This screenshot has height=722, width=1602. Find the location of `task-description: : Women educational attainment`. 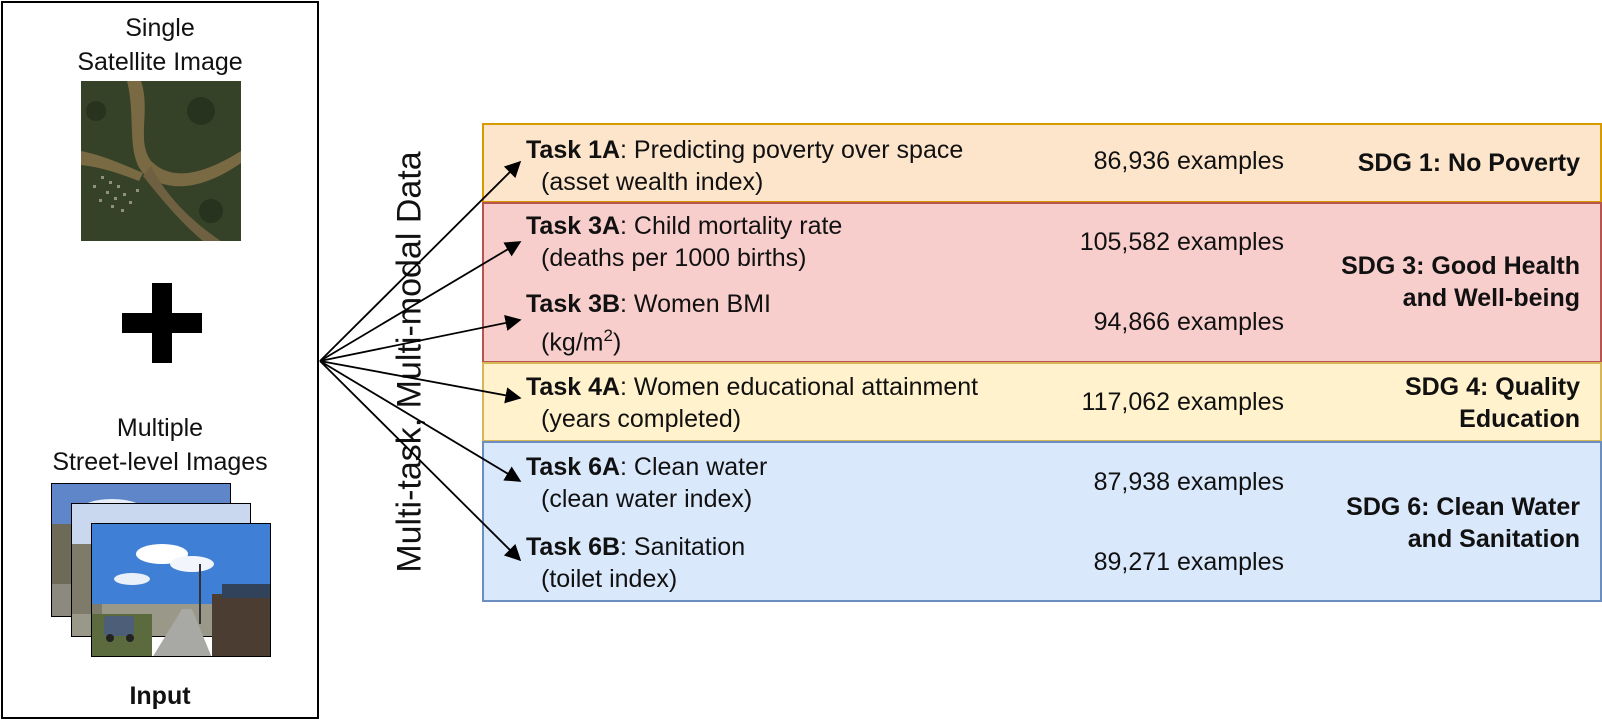

task-description: : Women educational attainment is located at coordinates (799, 387).